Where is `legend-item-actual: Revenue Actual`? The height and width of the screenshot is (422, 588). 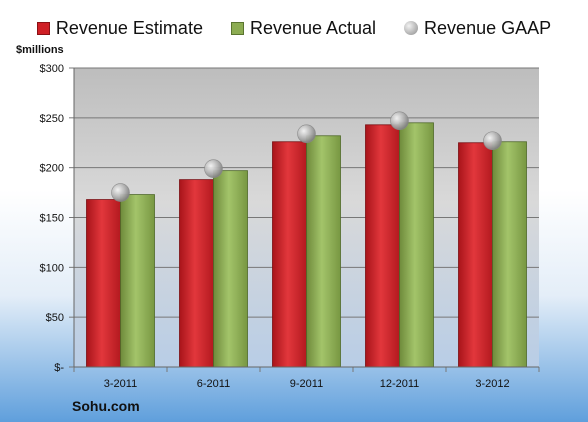
legend-item-actual: Revenue Actual is located at coordinates (303, 28).